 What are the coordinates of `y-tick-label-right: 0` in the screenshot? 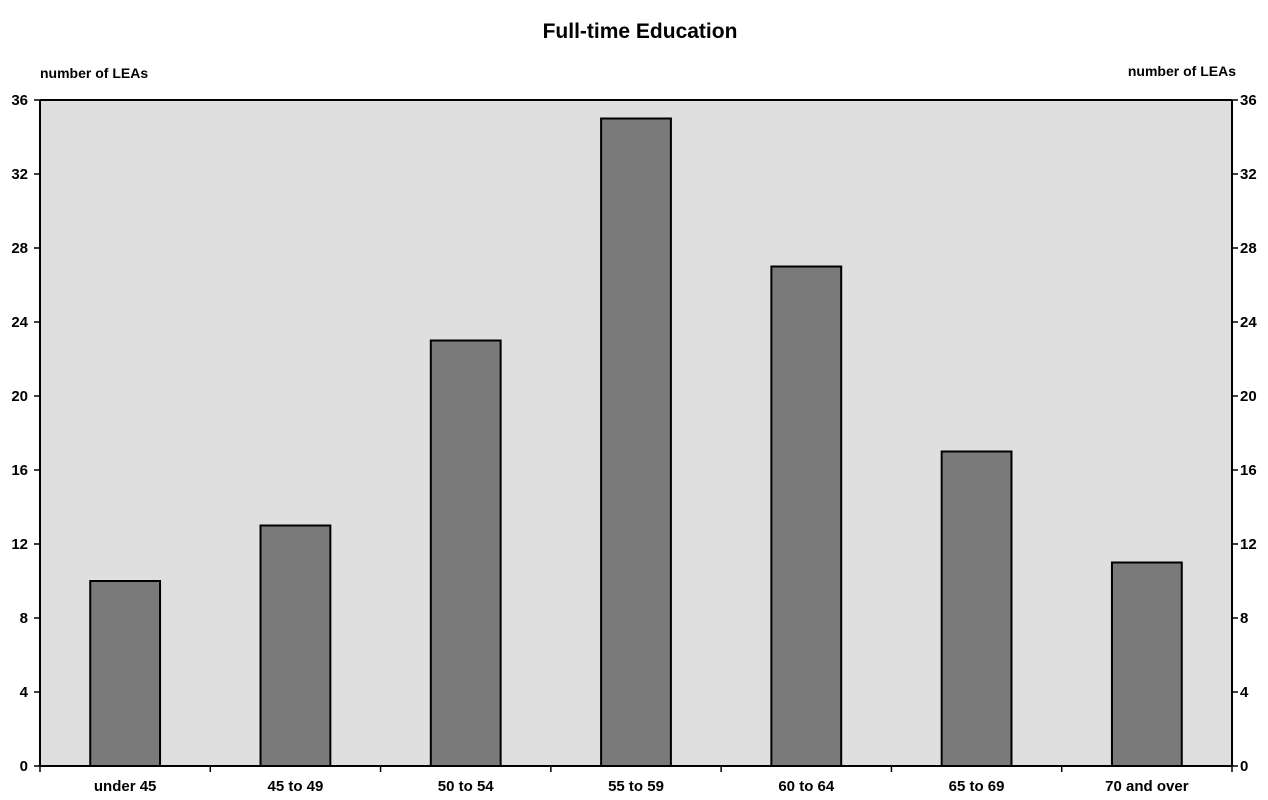 It's located at (1244, 766).